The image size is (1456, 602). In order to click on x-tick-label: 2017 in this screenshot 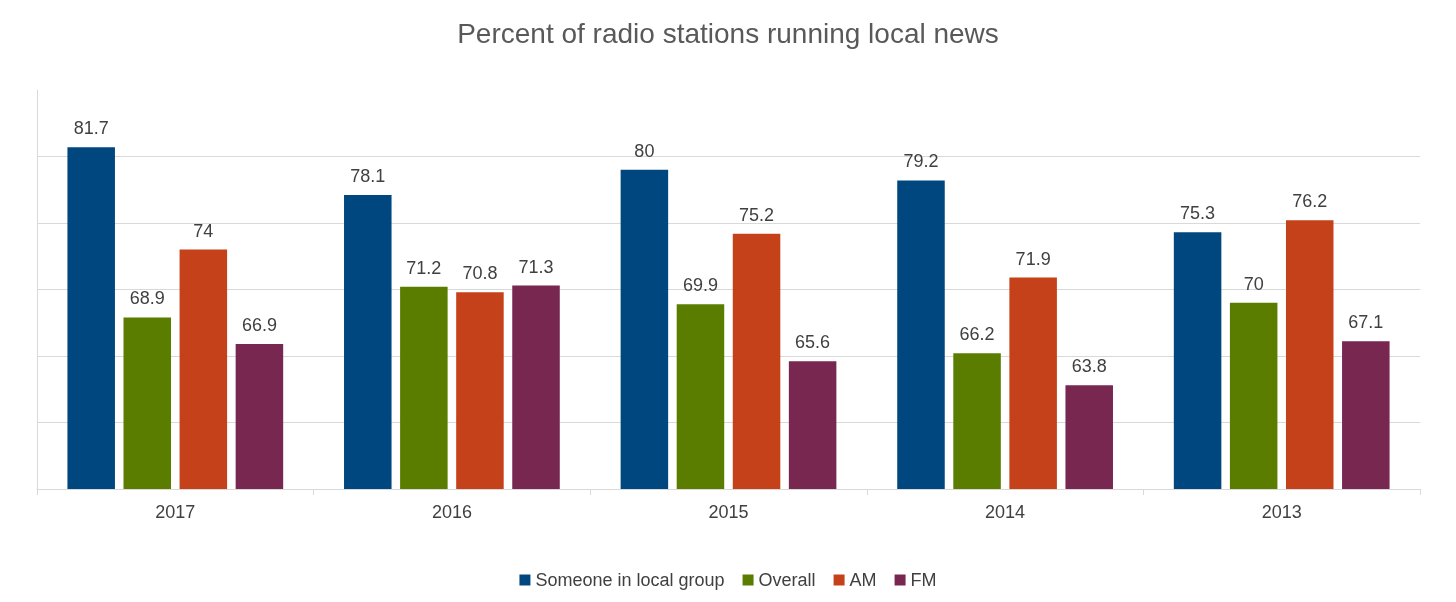, I will do `click(175, 512)`.